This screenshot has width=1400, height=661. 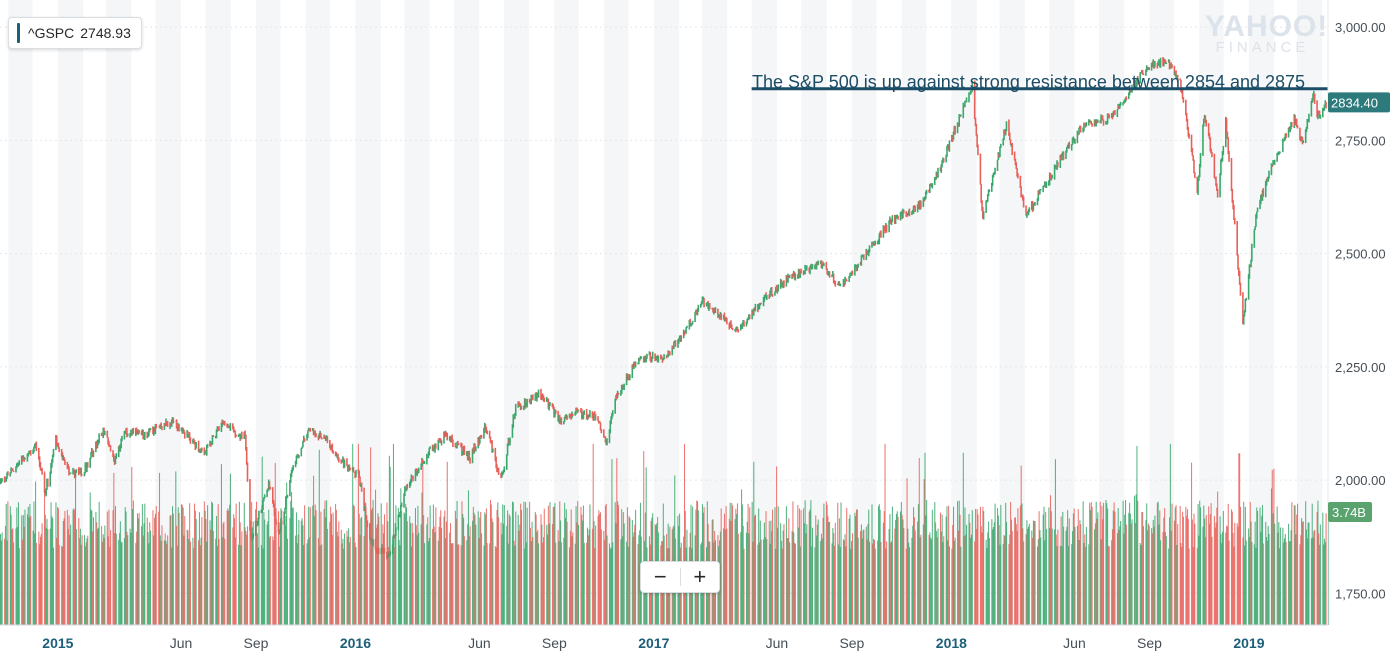 I want to click on zoom-out-button: −, so click(x=660, y=576).